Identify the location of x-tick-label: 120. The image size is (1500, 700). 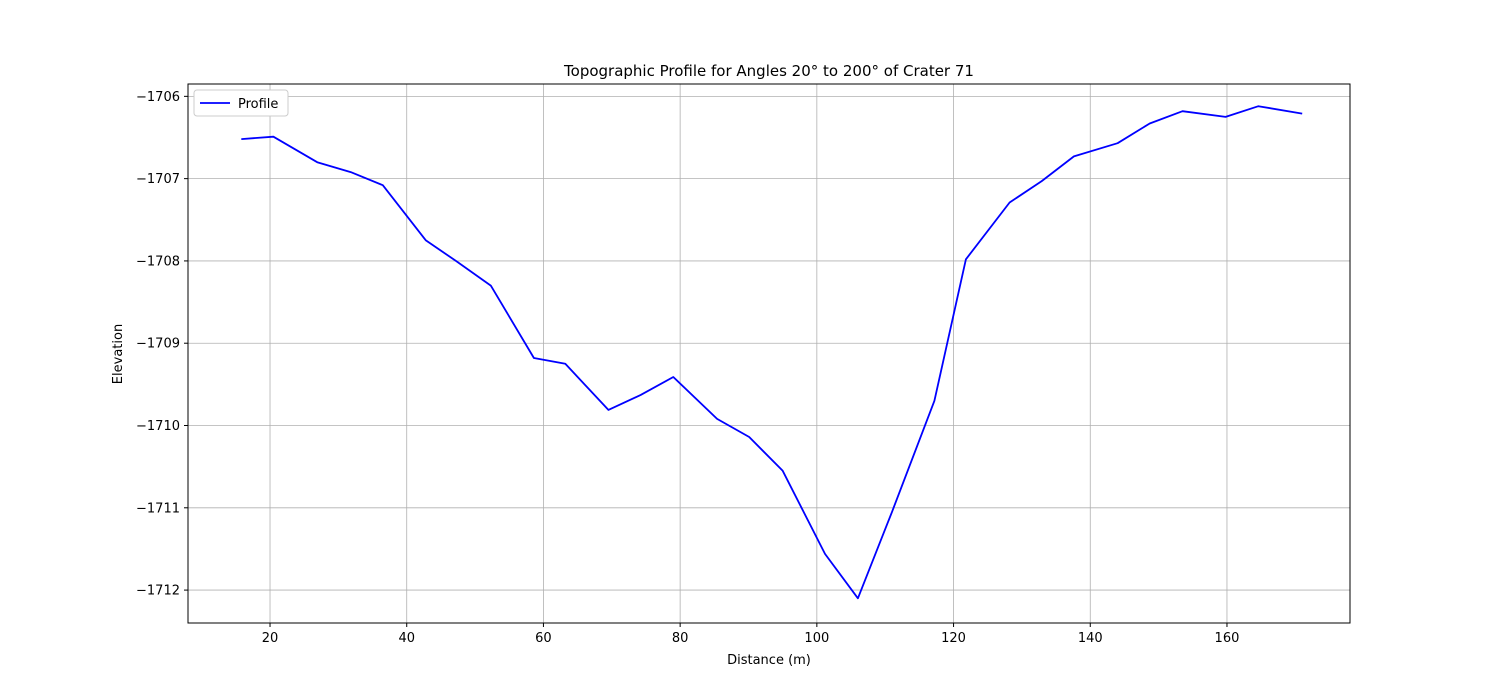
(953, 638).